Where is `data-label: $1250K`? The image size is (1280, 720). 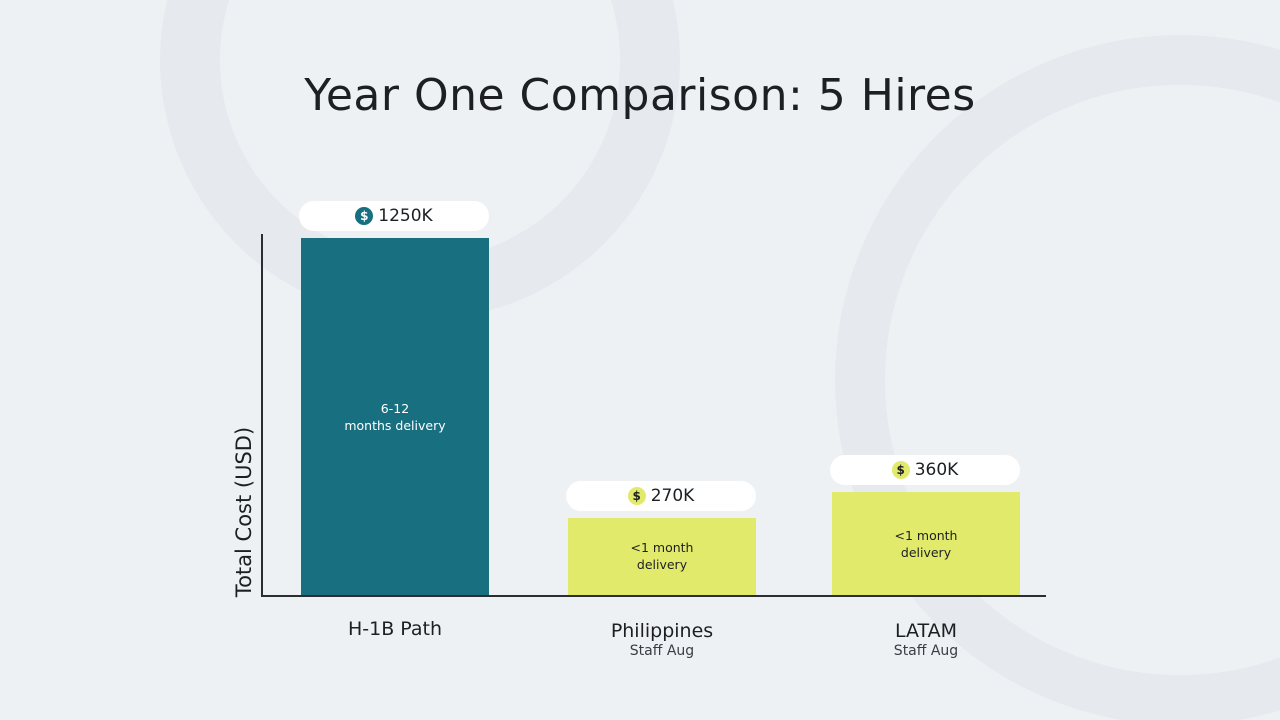 data-label: $1250K is located at coordinates (394, 216).